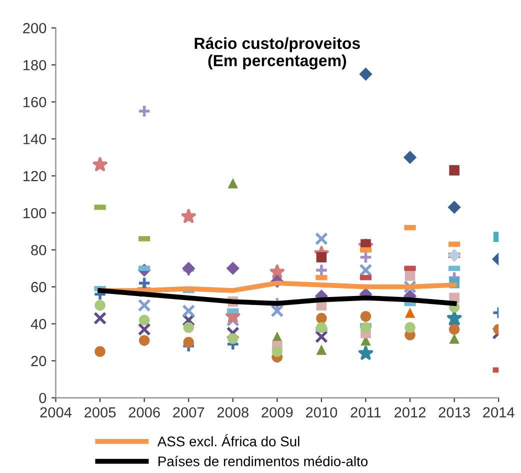 The width and height of the screenshot is (521, 473). What do you see at coordinates (42, 398) in the screenshot?
I see `y-tick-label: 0` at bounding box center [42, 398].